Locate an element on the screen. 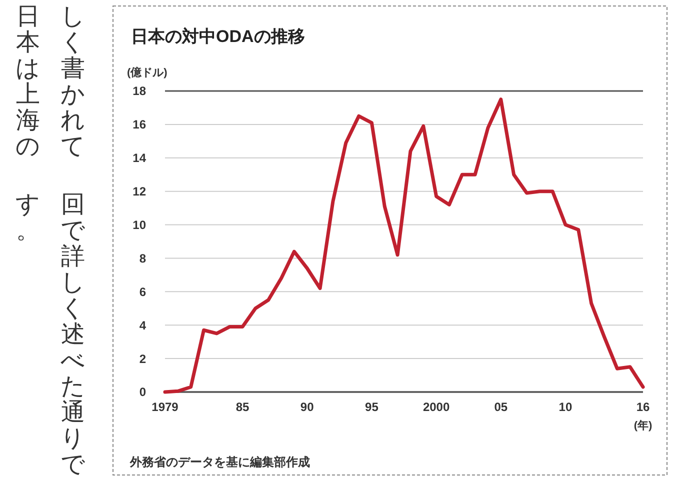  x-tick-label: 05 is located at coordinates (501, 407).